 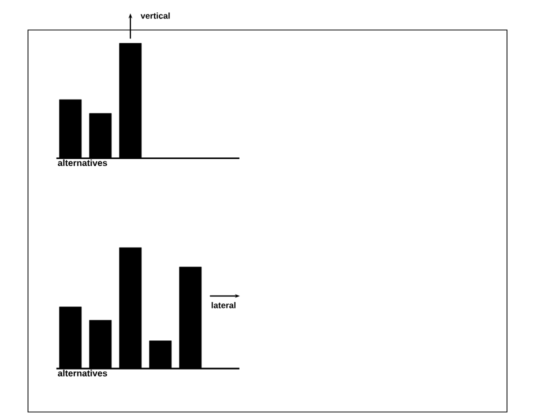 What do you see at coordinates (155, 15) in the screenshot?
I see `text: vertical` at bounding box center [155, 15].